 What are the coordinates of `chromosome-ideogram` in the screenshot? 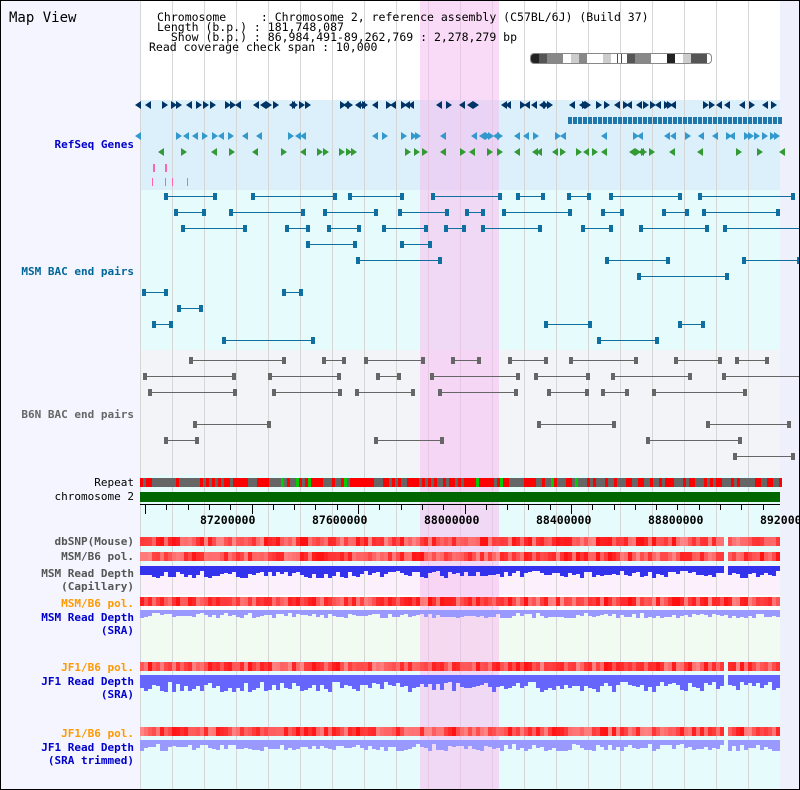 It's located at (621, 58).